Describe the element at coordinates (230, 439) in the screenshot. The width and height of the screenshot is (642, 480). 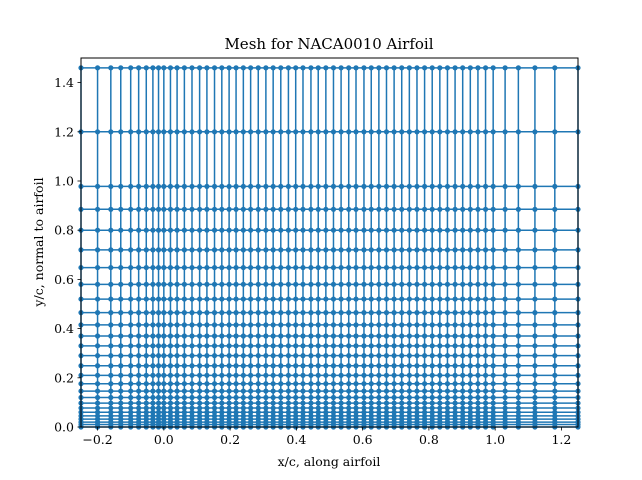
I see `x-tick-label: 0.2` at that location.